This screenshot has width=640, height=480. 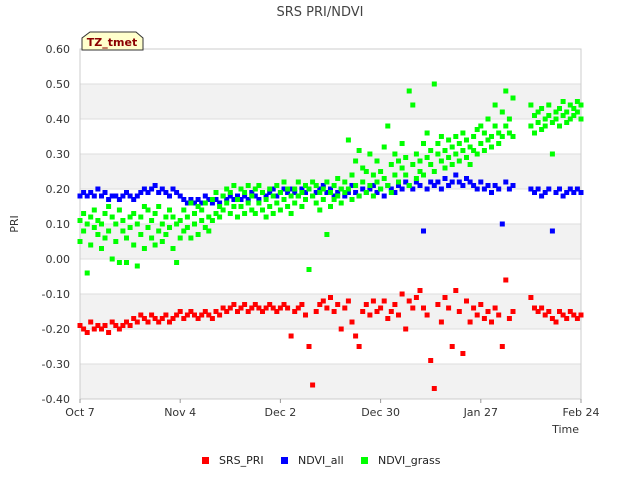 What do you see at coordinates (321, 460) in the screenshot?
I see `legend-label: NDVI_all` at bounding box center [321, 460].